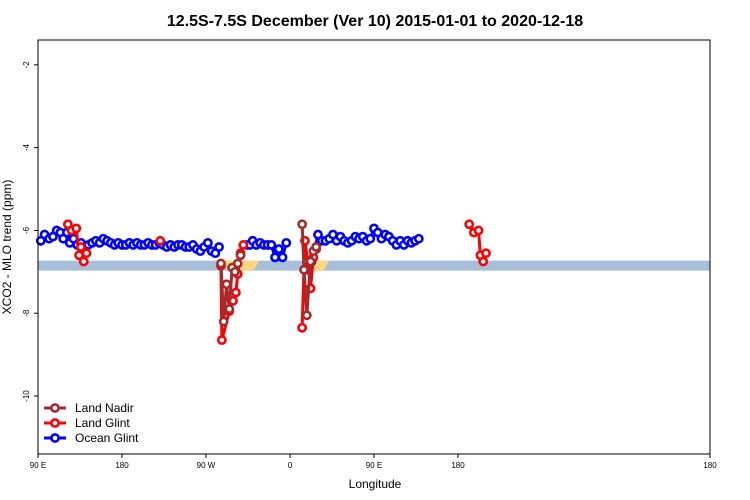  What do you see at coordinates (375, 484) in the screenshot?
I see `x-axis-label: Longitude` at bounding box center [375, 484].